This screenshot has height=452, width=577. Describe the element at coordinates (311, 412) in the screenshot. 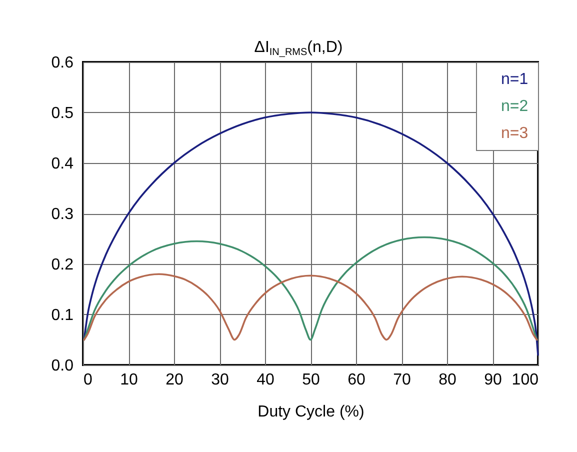

I see `x-axis-title: Duty Cycle (%)` at that location.